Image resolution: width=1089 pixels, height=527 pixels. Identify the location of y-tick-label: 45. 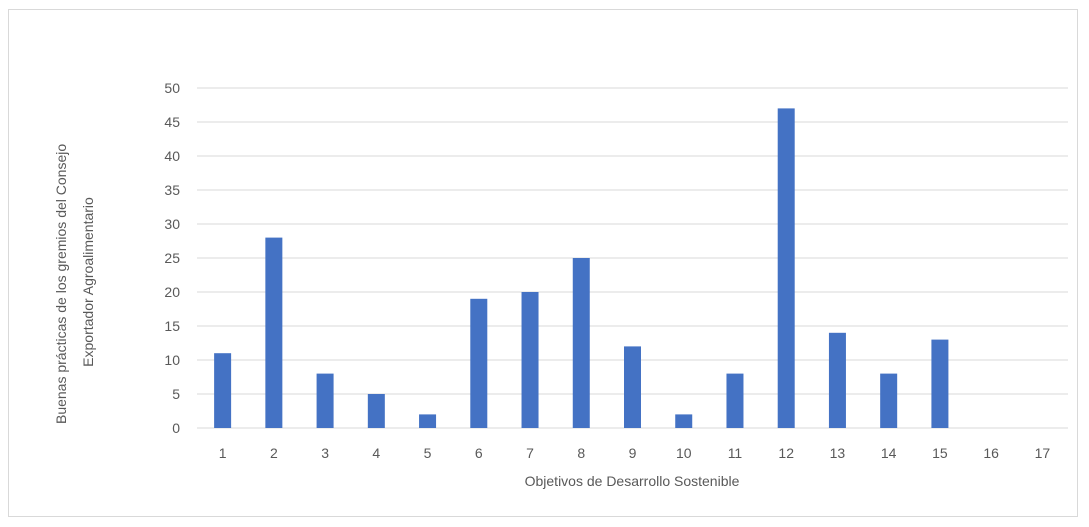
(172, 122).